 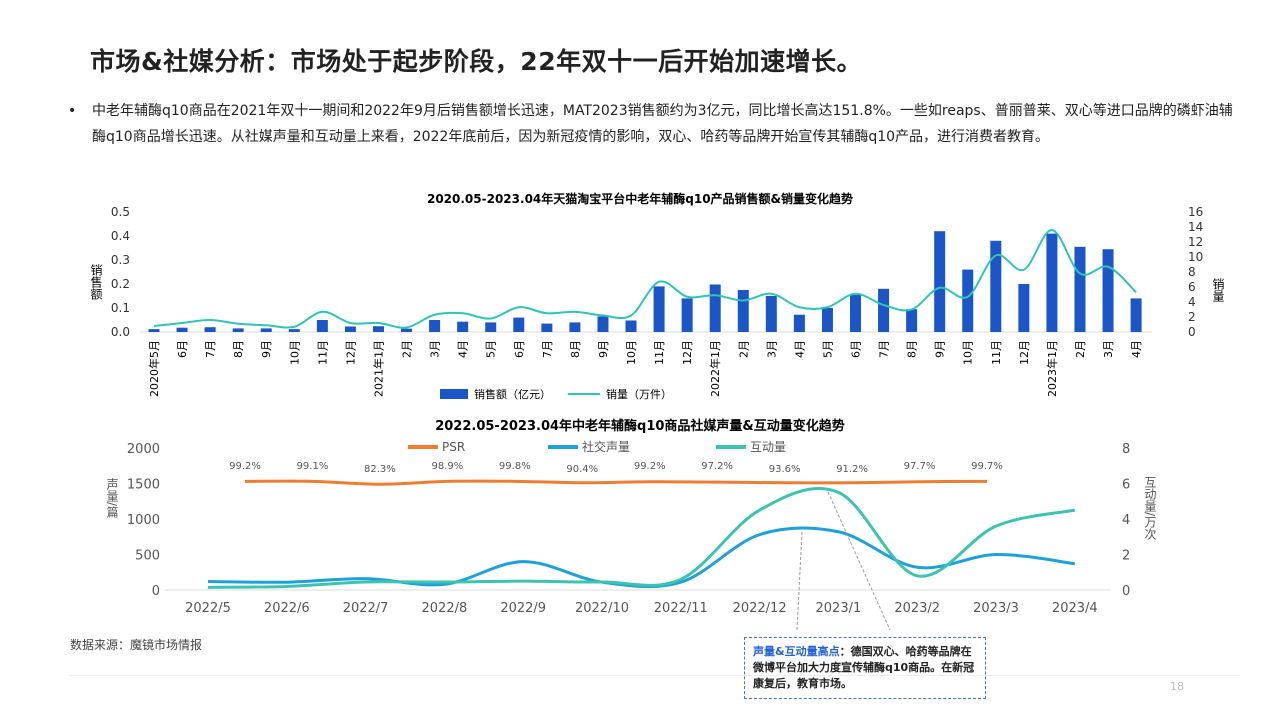 What do you see at coordinates (717, 466) in the screenshot?
I see `chart2-psr-label: 97.2%` at bounding box center [717, 466].